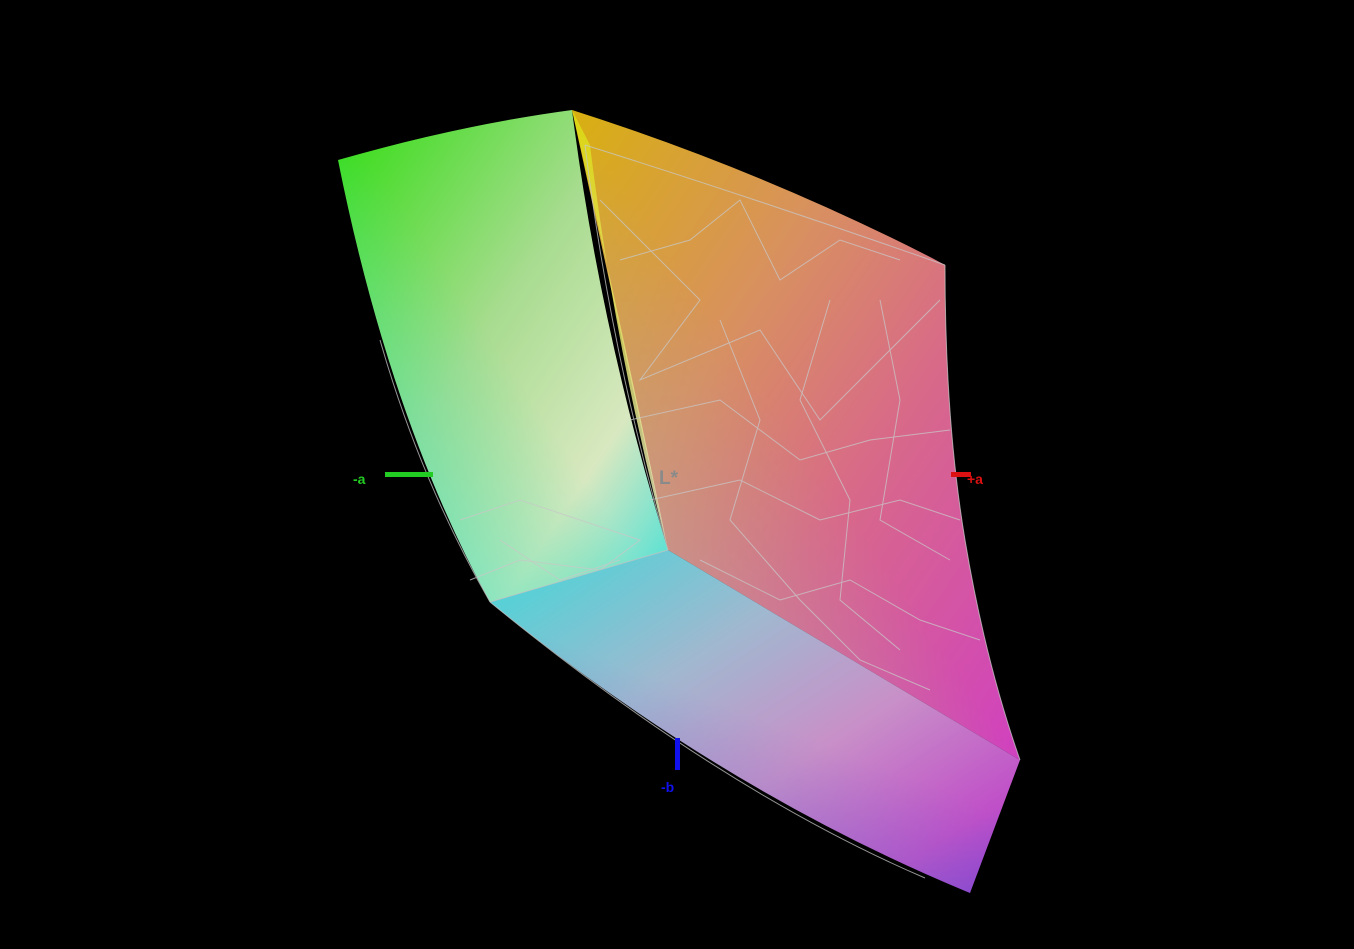 This screenshot has height=949, width=1354. I want to click on neg-b-axis-bar, so click(677, 754).